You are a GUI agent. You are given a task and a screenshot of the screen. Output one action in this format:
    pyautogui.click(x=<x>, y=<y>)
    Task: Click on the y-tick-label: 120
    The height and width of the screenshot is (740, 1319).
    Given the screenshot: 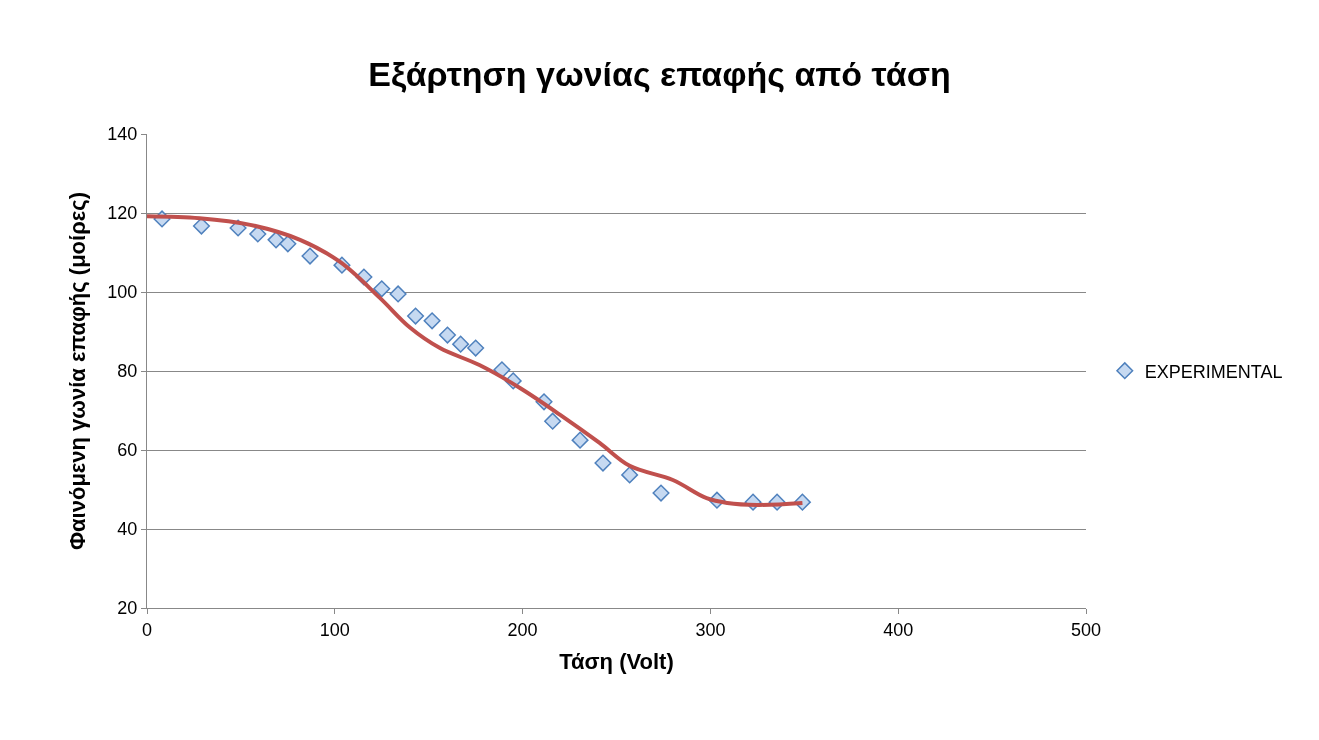 What is the action you would take?
    pyautogui.click(x=122, y=213)
    